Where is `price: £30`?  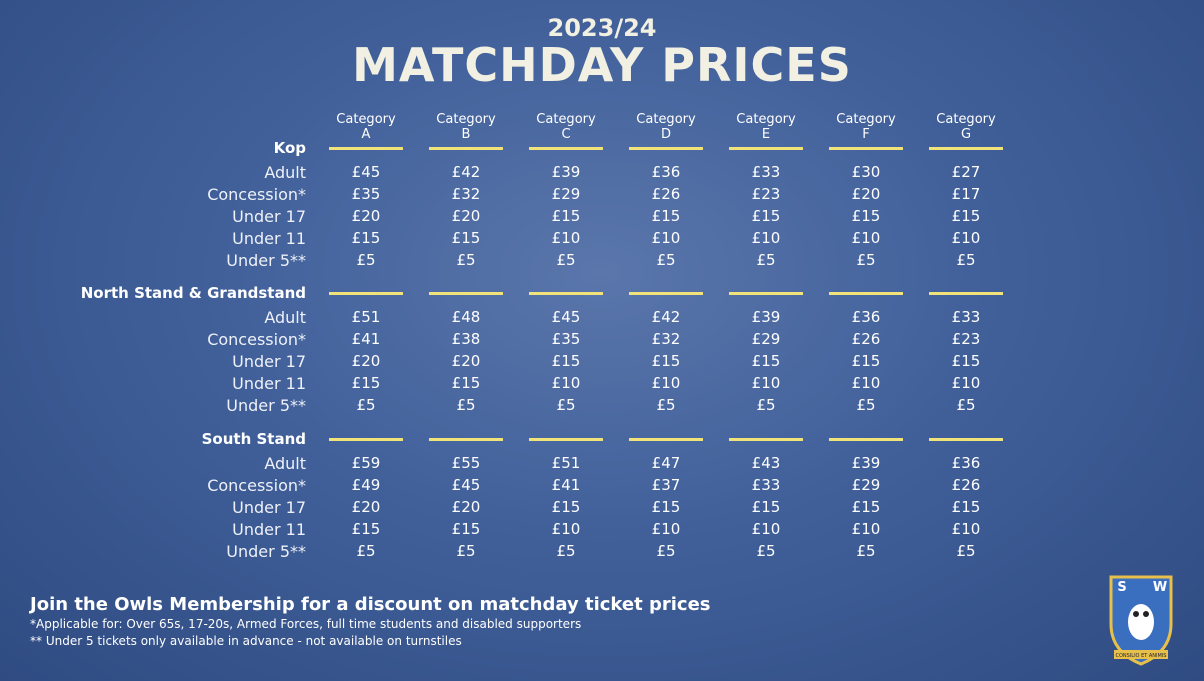 price: £30 is located at coordinates (866, 172).